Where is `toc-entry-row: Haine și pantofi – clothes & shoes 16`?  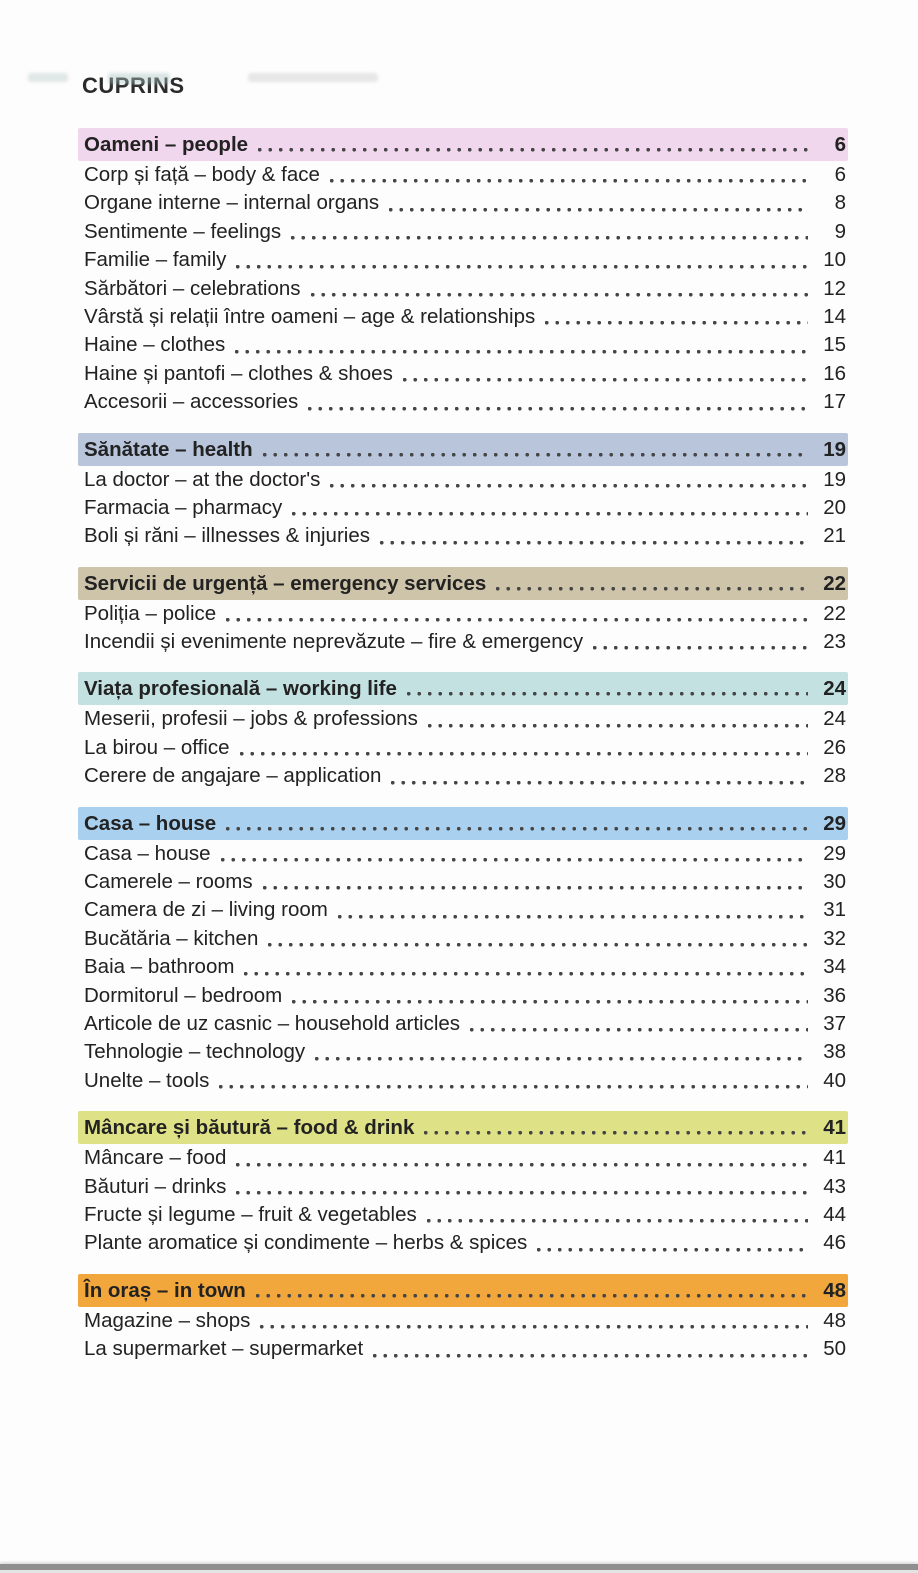 toc-entry-row: Haine și pantofi – clothes & shoes 16 is located at coordinates (463, 374).